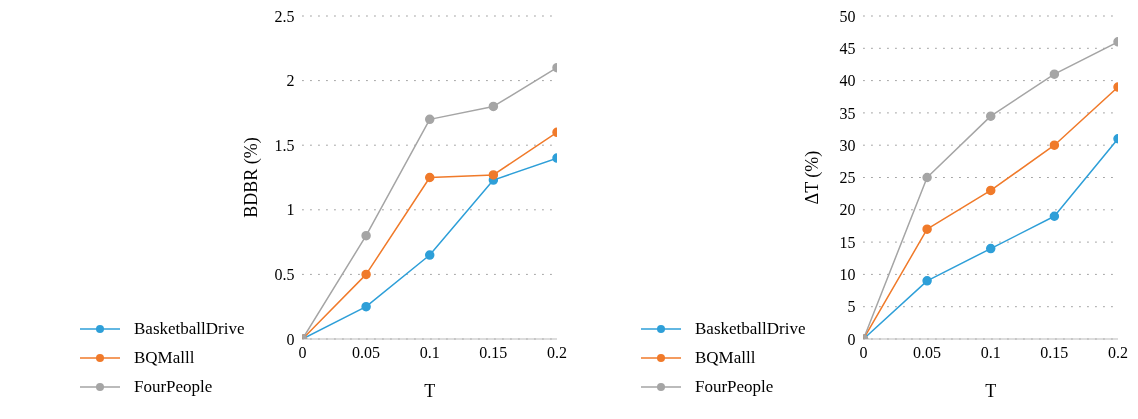 This screenshot has height=419, width=1138. Describe the element at coordinates (847, 145) in the screenshot. I see `y-tick-label: 30` at that location.